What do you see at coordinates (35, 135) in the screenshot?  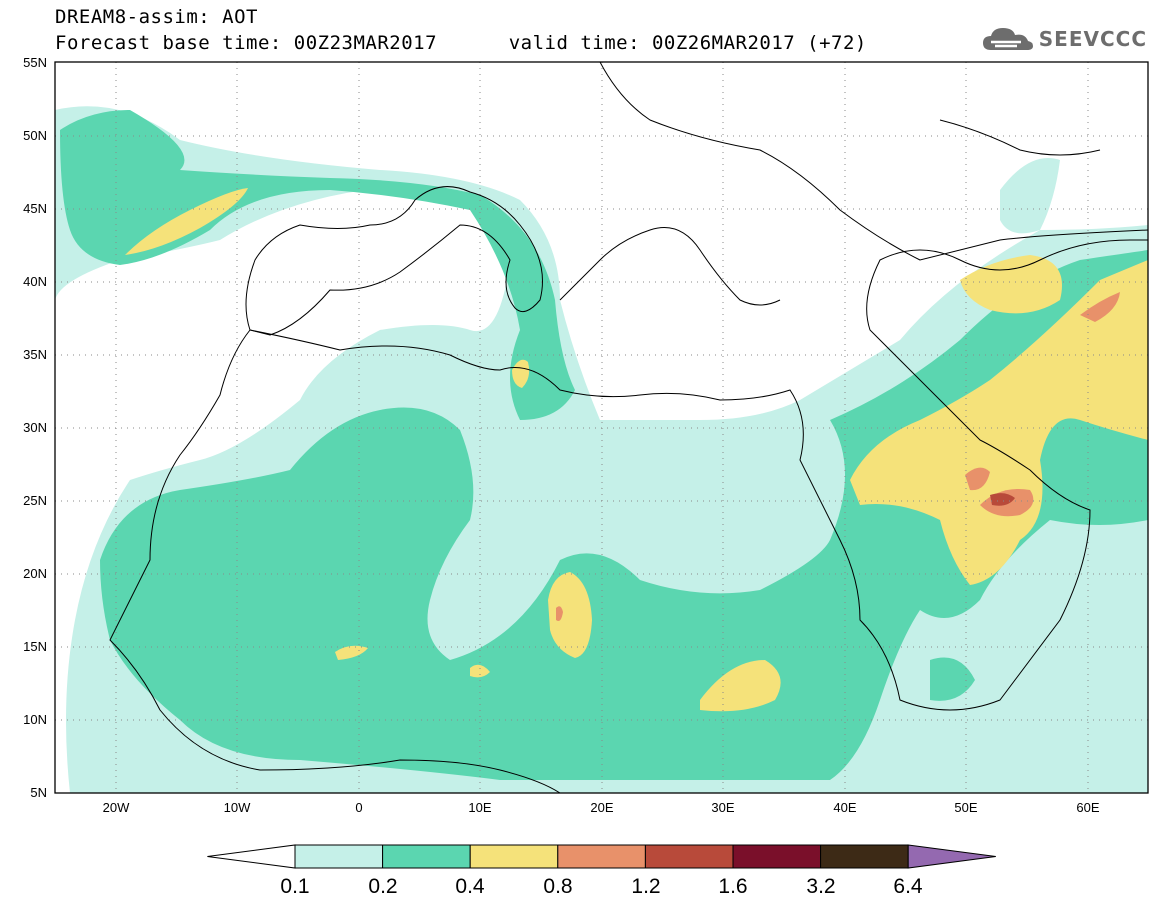 I see `lat-label: 50N` at bounding box center [35, 135].